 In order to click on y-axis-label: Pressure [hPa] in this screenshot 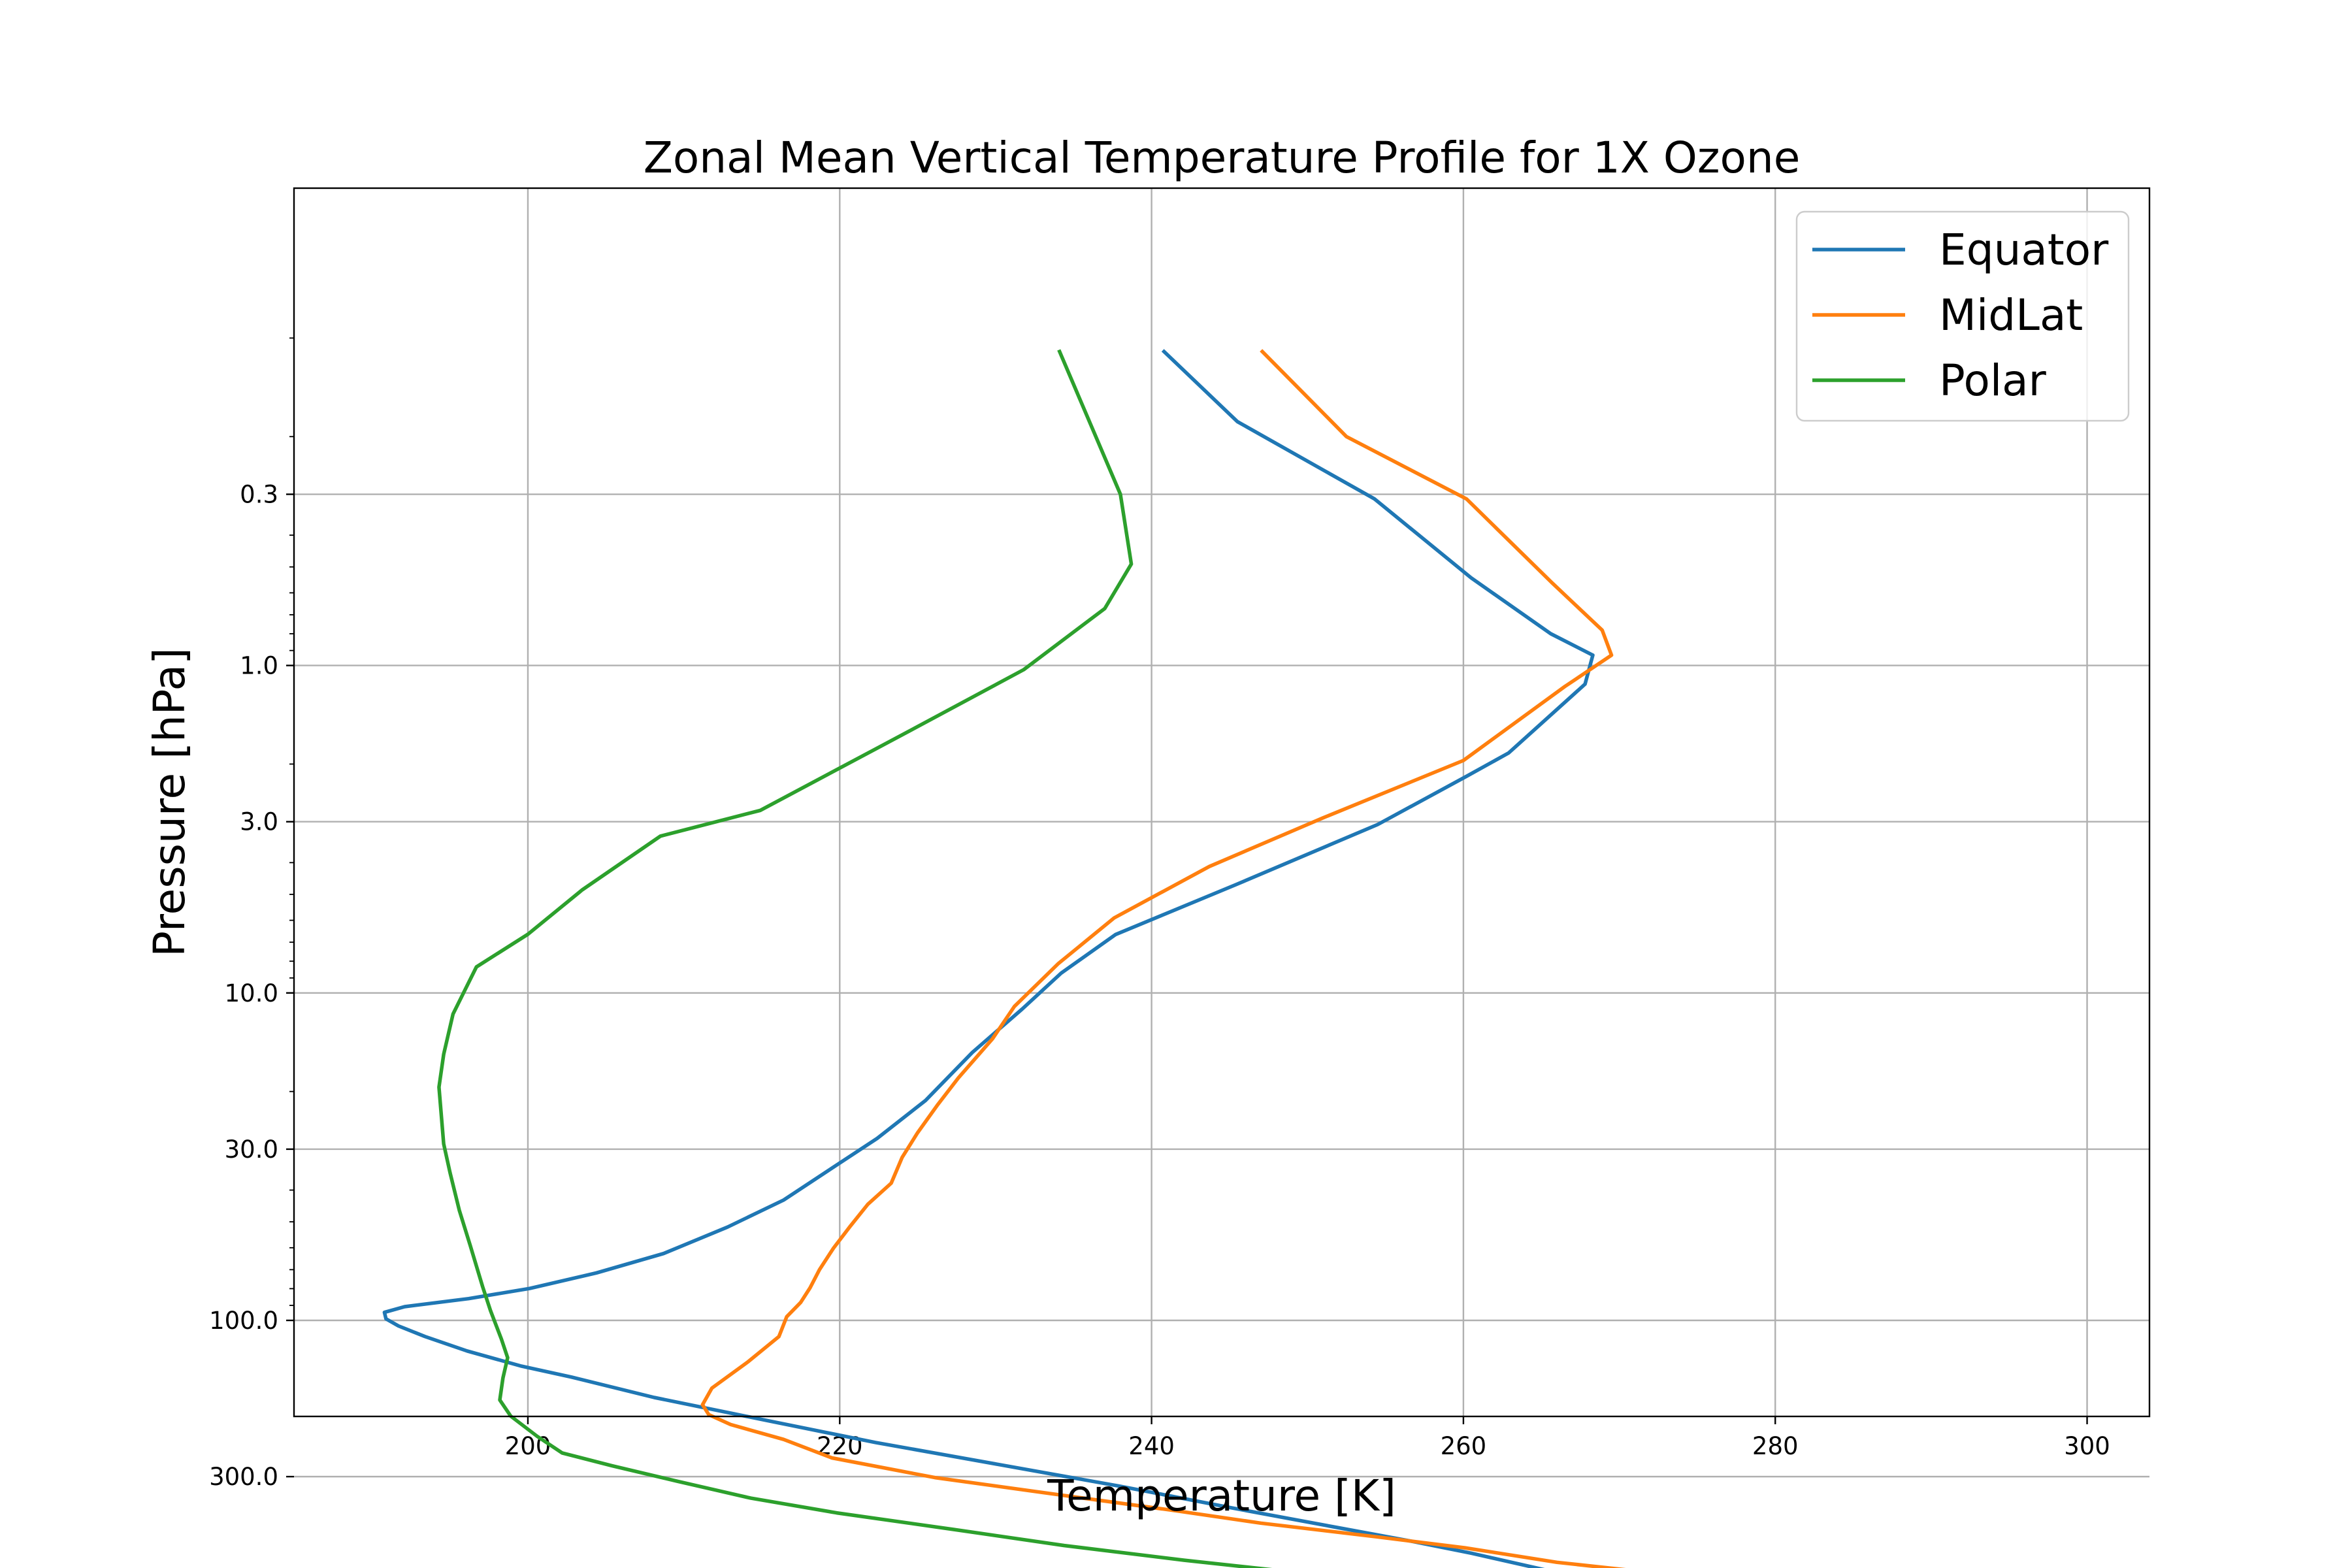, I will do `click(169, 801)`.